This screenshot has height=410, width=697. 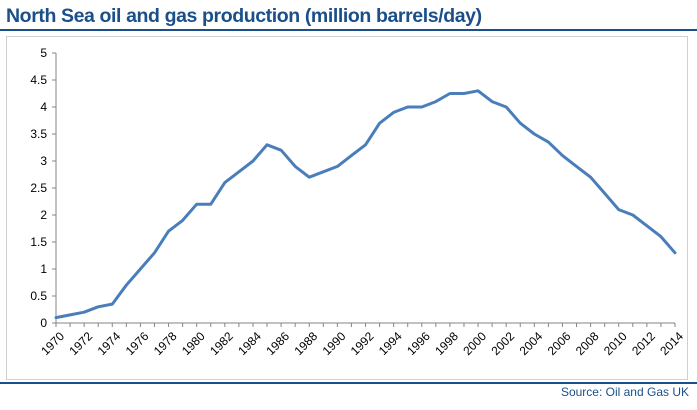 What do you see at coordinates (137, 343) in the screenshot?
I see `x-tick-label: 1976` at bounding box center [137, 343].